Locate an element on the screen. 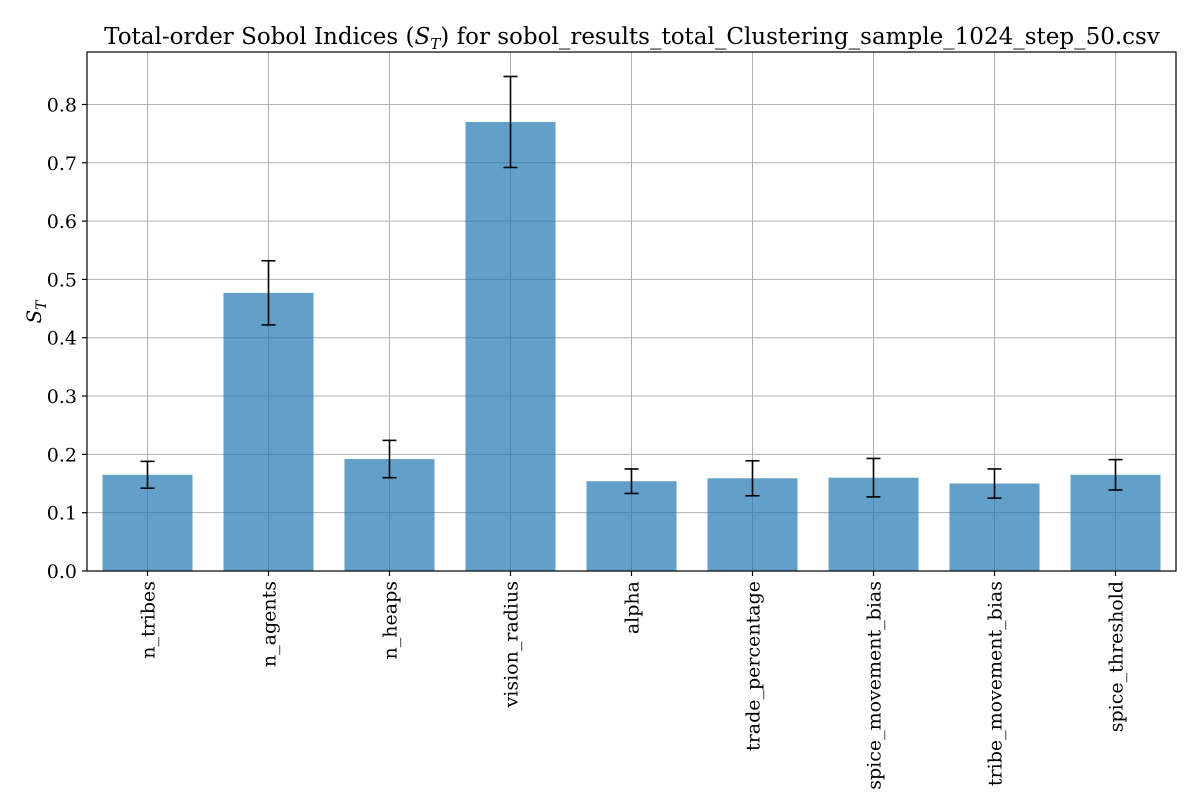  x-tick-label: alpha is located at coordinates (633, 607).